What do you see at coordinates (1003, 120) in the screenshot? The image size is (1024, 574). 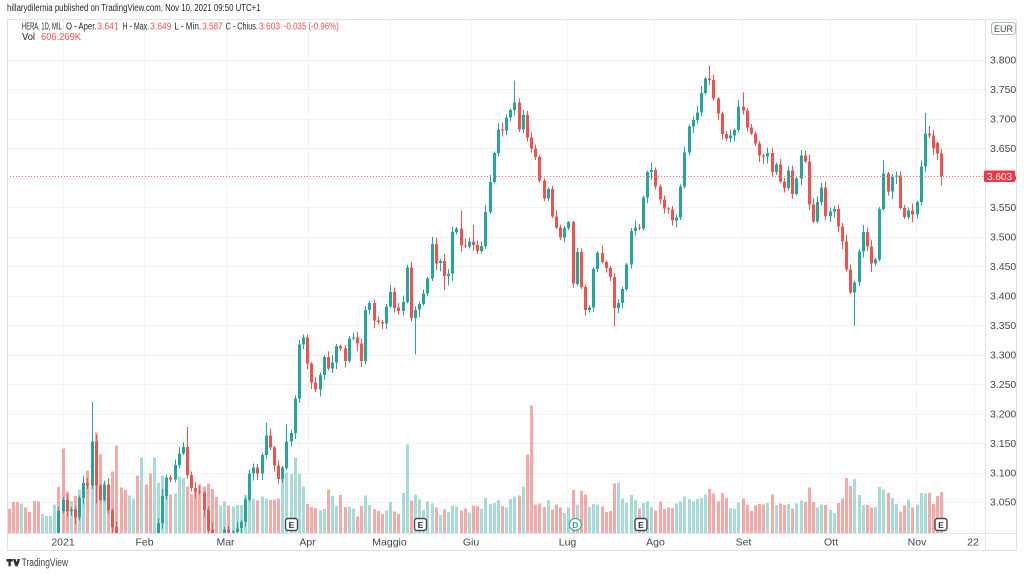 I see `svg-text: 3.700` at bounding box center [1003, 120].